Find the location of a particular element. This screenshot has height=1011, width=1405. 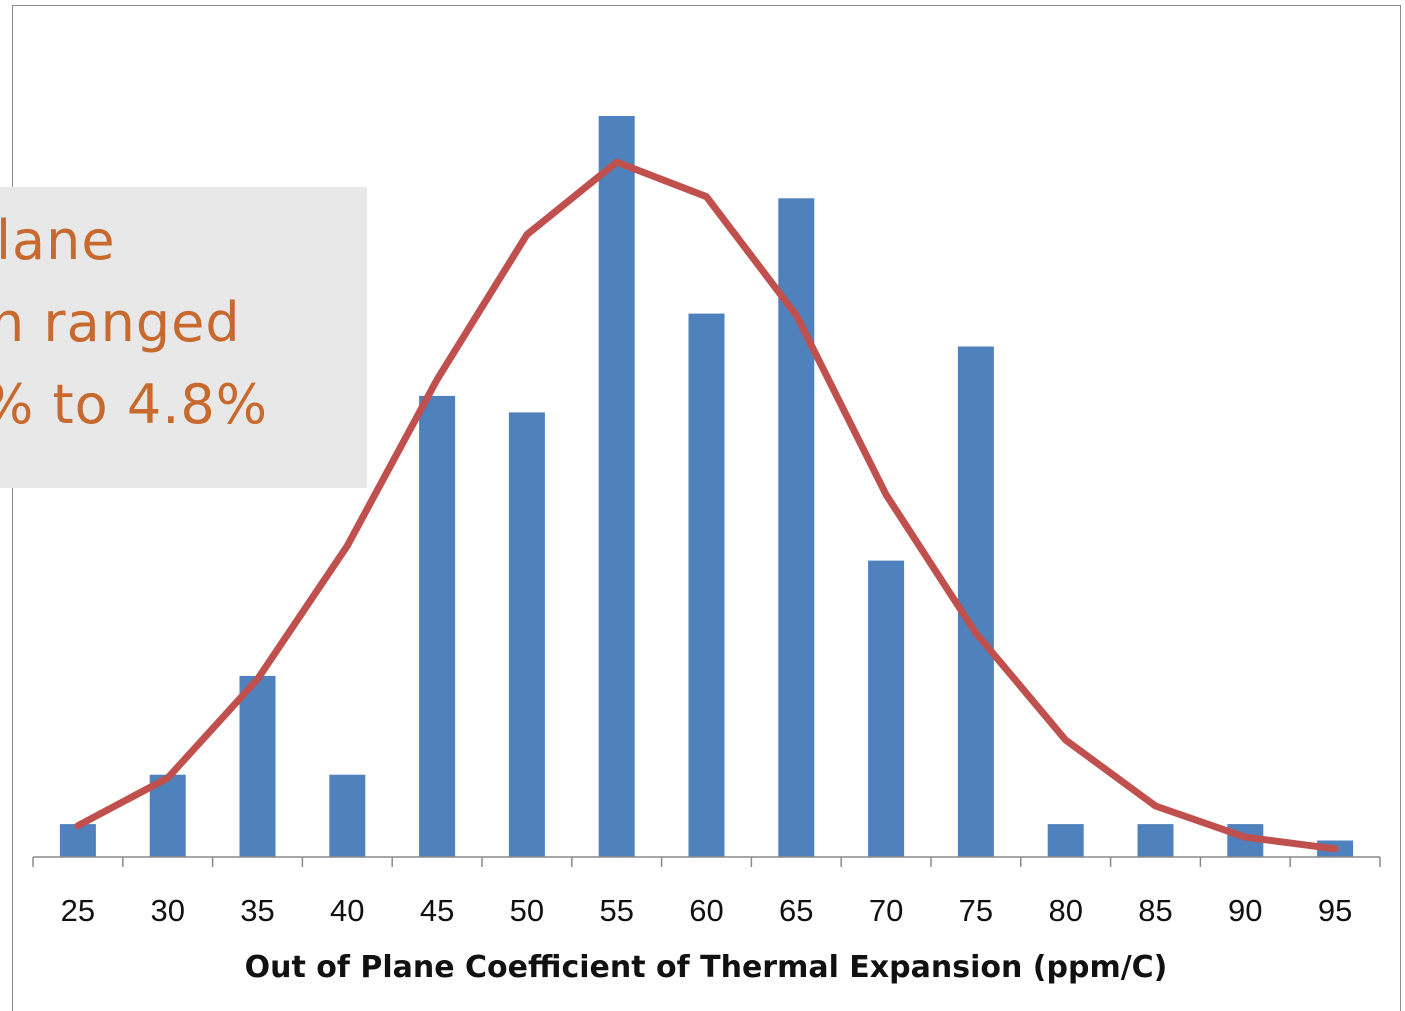

callout-line-2: n ranged is located at coordinates (120, 322).